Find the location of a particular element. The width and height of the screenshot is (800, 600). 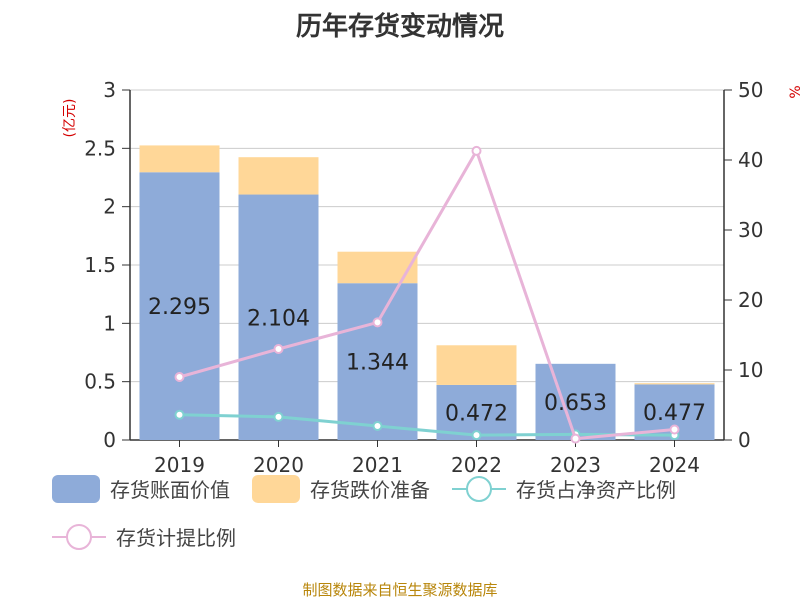

legend-label-book-value: 存货账面价值 is located at coordinates (170, 490).